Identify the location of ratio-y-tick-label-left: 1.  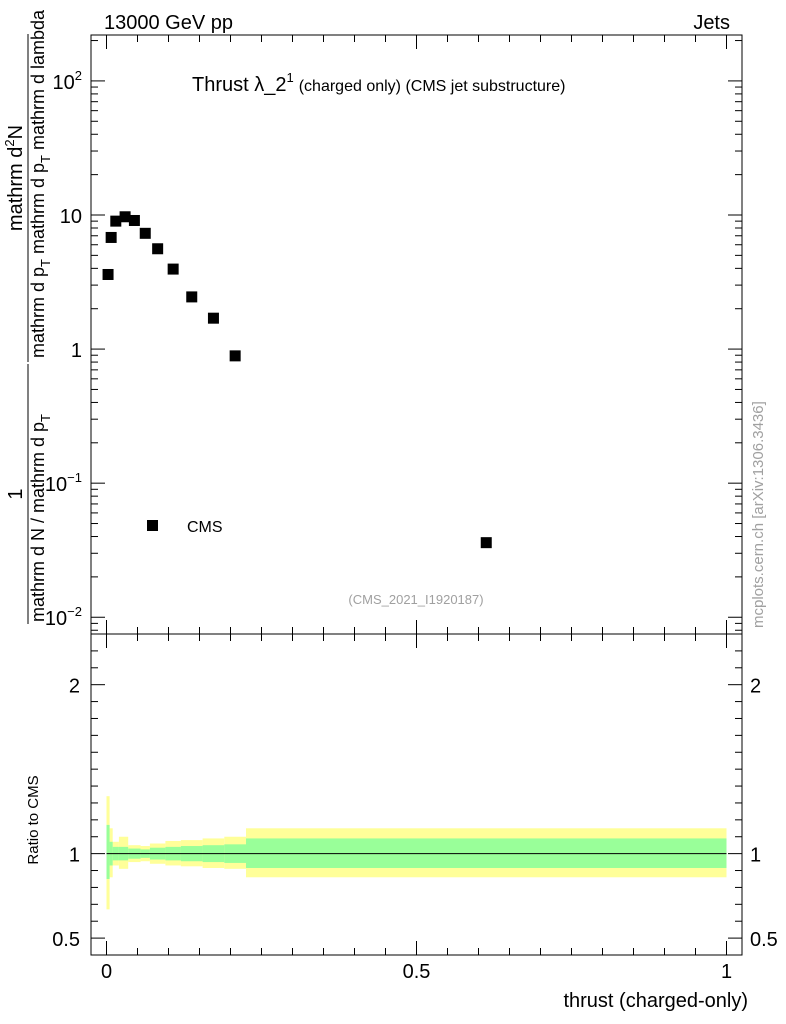
(74, 856).